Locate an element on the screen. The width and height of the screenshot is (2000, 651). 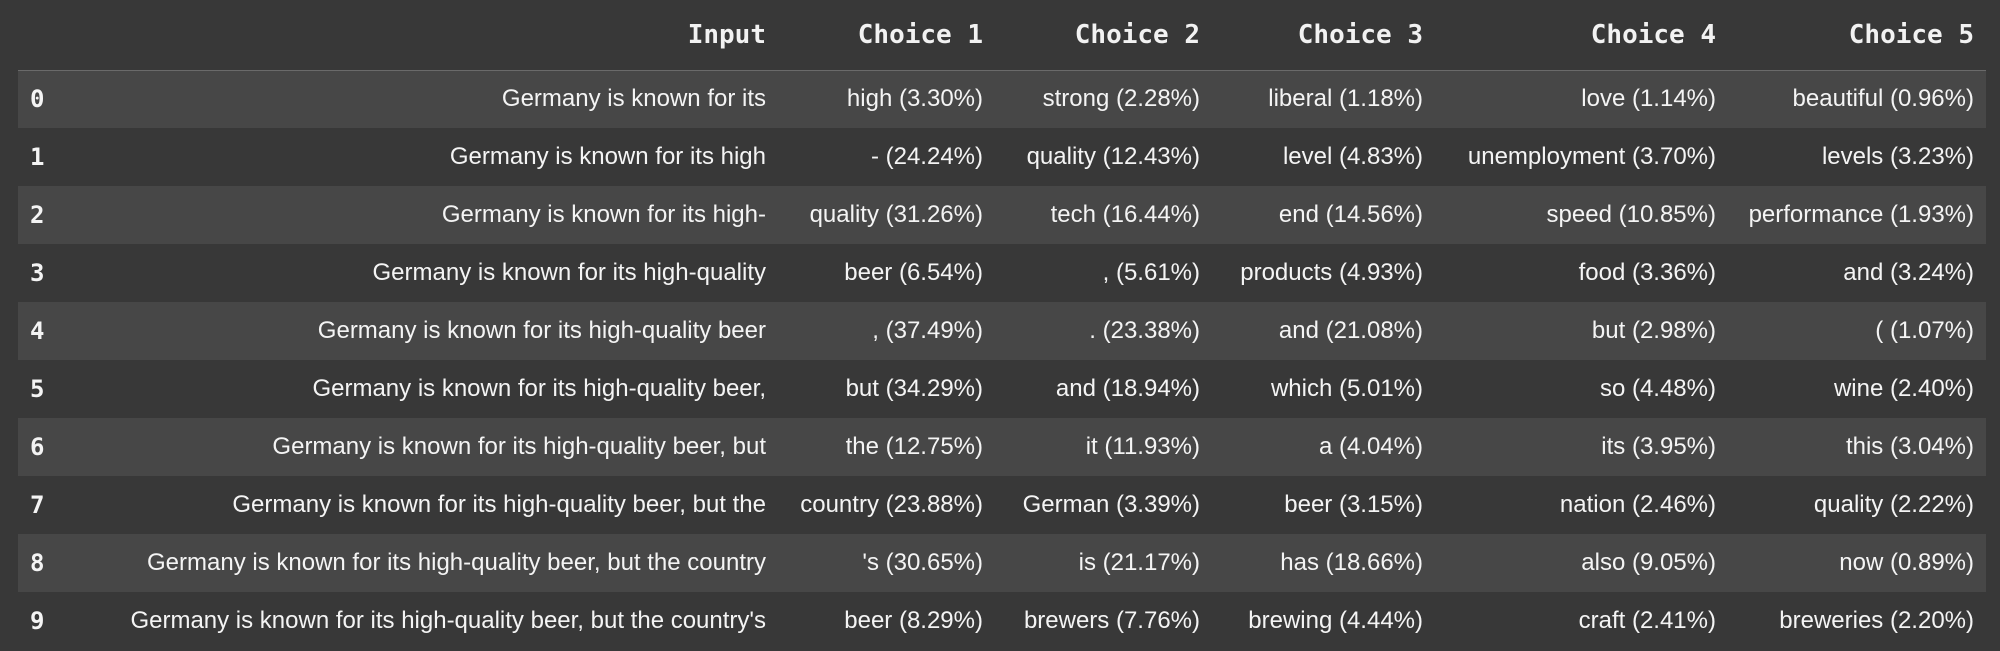
input-column-header: Input is located at coordinates (425, 35).